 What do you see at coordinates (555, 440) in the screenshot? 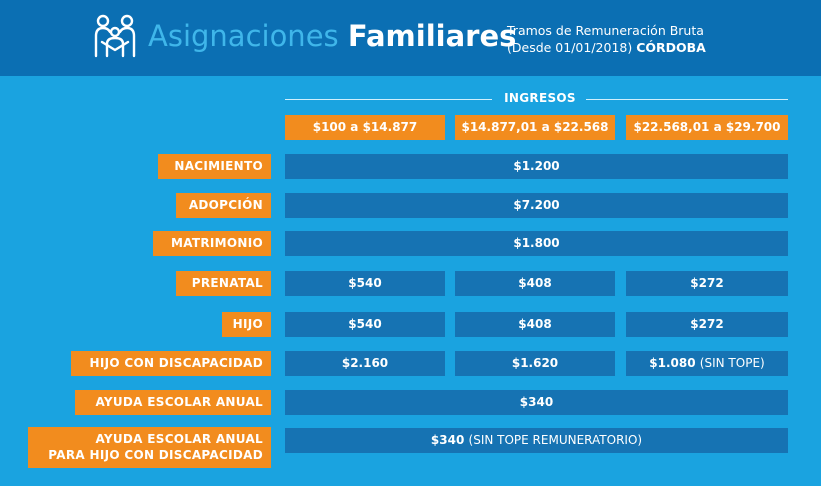
I see `value-note: (SIN TOPE REMUNERATORIO)` at bounding box center [555, 440].